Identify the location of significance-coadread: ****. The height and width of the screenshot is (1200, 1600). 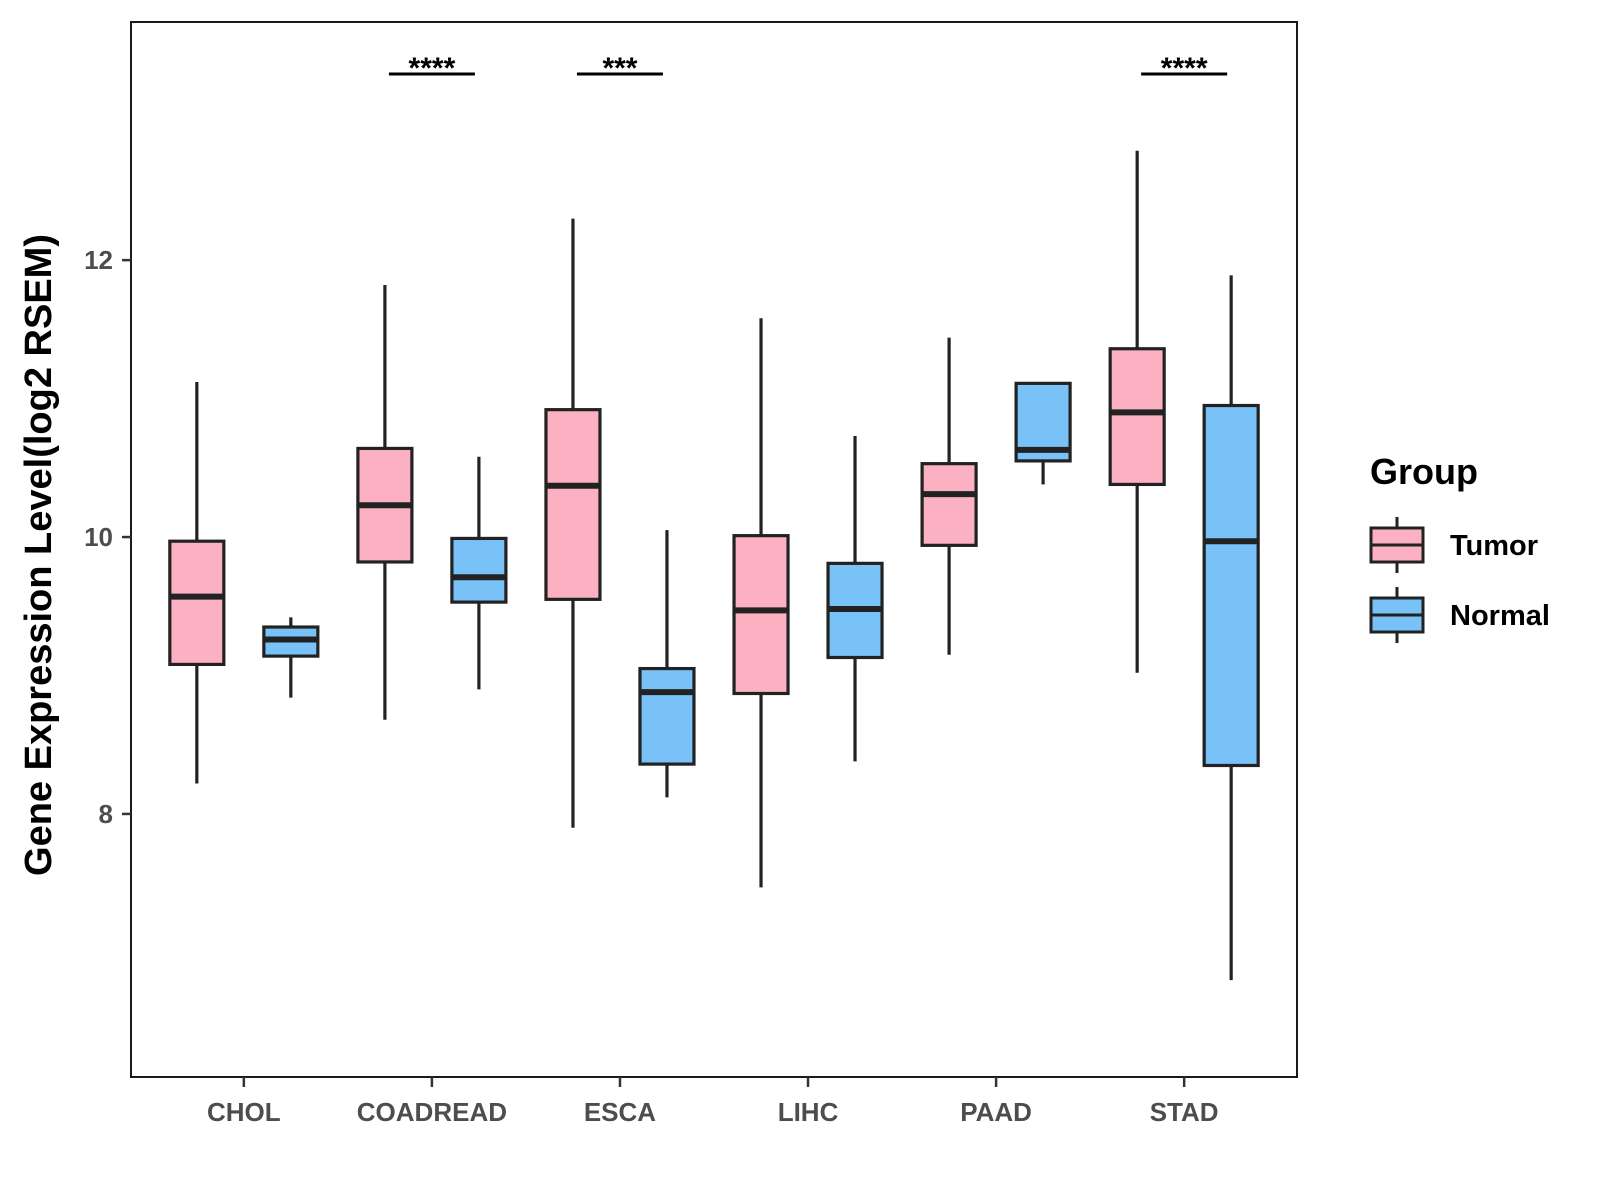
(431, 68).